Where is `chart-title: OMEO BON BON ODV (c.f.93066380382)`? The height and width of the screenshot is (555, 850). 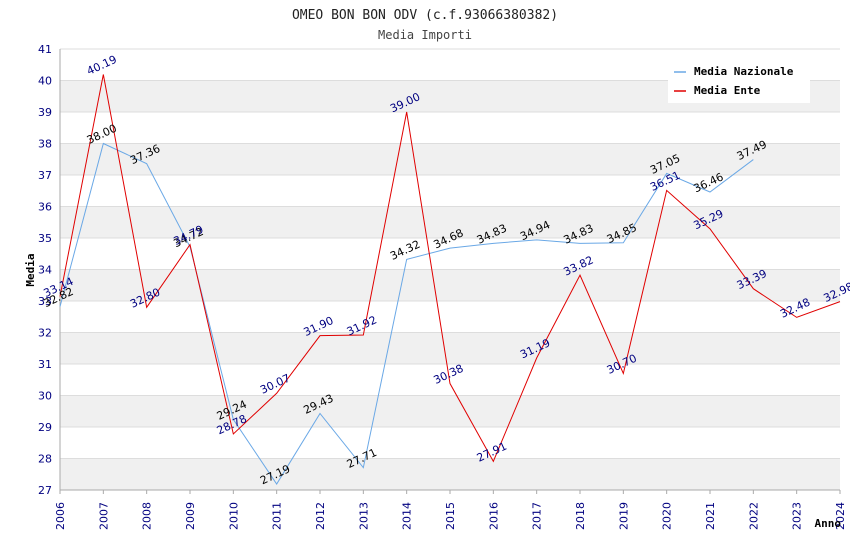
chart-title: OMEO BON BON ODV (c.f.93066380382) is located at coordinates (425, 15).